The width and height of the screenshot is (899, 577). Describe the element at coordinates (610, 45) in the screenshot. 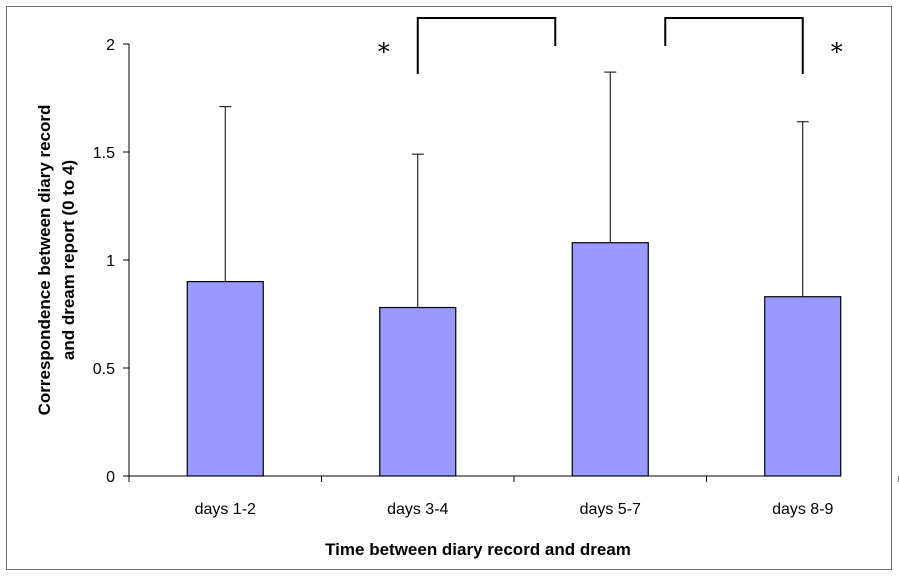

I see `significance-brackets: * *` at that location.